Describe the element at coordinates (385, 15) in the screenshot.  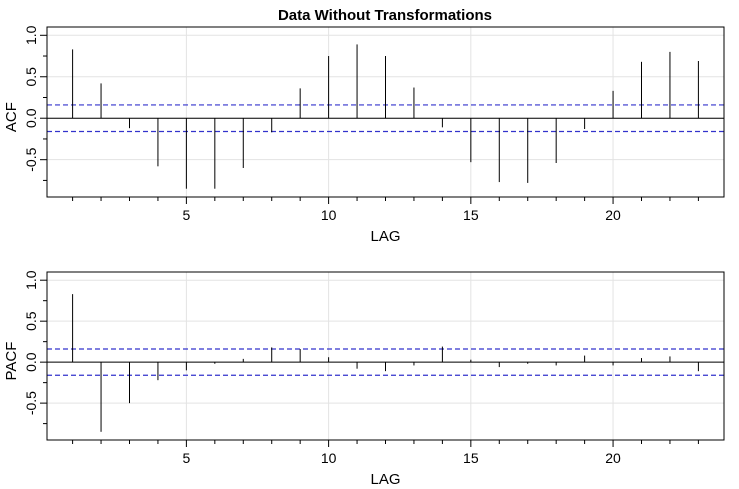
I see `chart-title: Data Without Transformations` at that location.